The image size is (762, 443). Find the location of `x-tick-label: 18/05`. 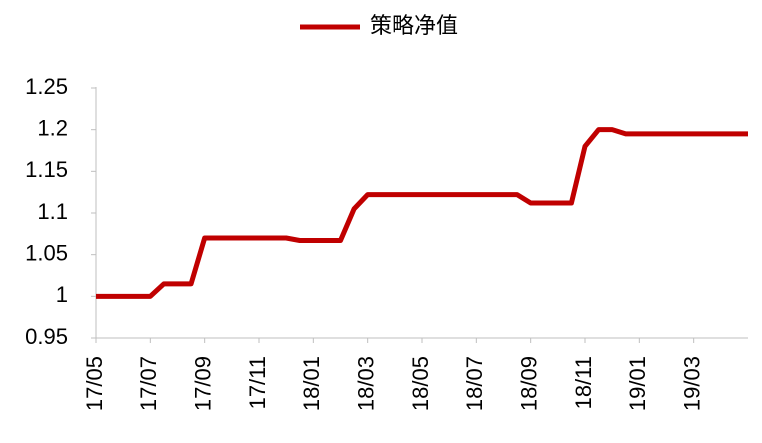

x-tick-label: 18/05 is located at coordinates (420, 383).